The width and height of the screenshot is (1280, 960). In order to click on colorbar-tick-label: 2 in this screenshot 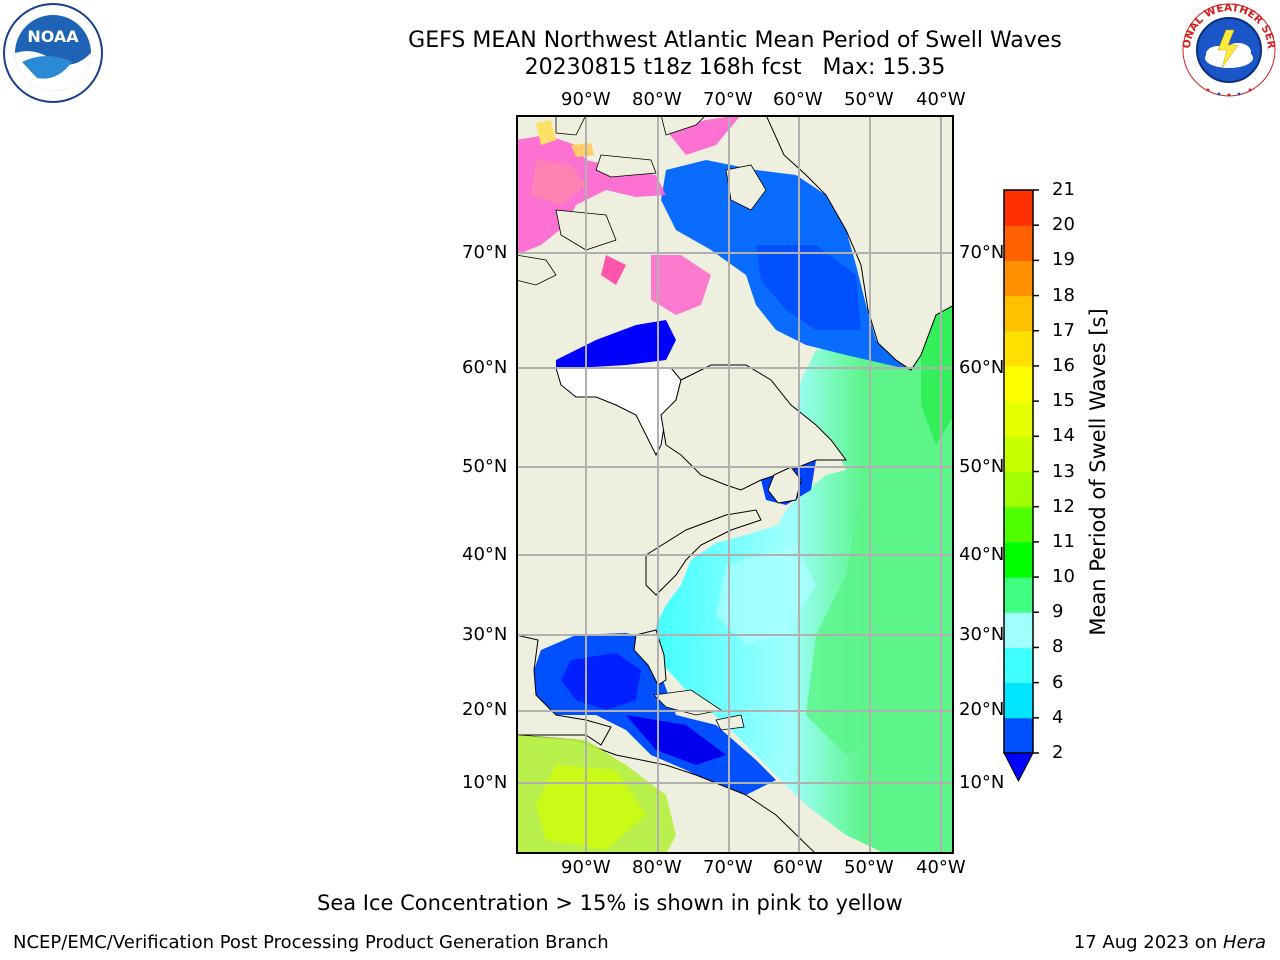, I will do `click(1058, 752)`.